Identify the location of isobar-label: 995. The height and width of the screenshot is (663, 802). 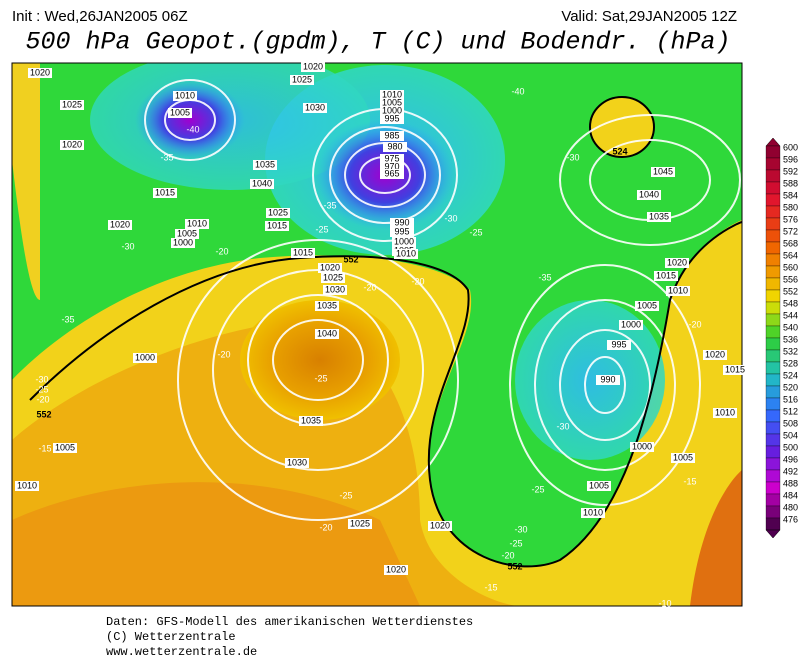
(401, 231).